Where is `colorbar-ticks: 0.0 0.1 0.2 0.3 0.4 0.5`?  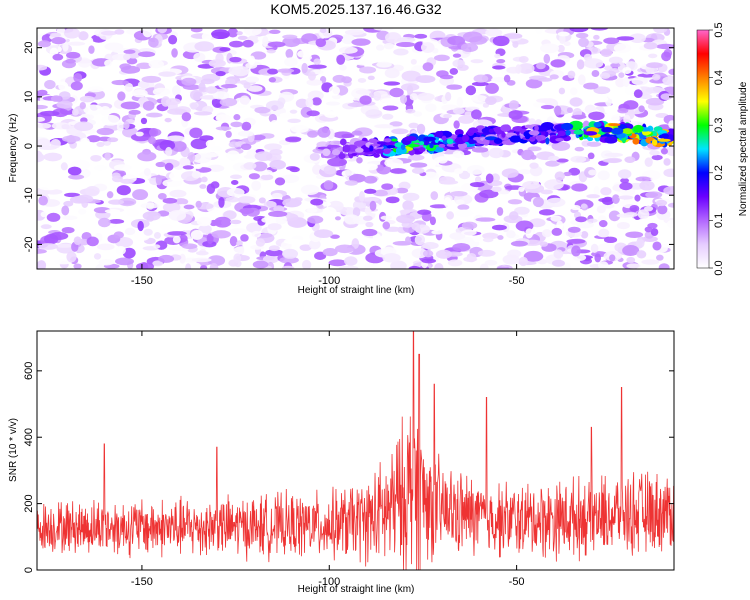 colorbar-ticks: 0.0 0.1 0.2 0.3 0.4 0.5 is located at coordinates (717, 149).